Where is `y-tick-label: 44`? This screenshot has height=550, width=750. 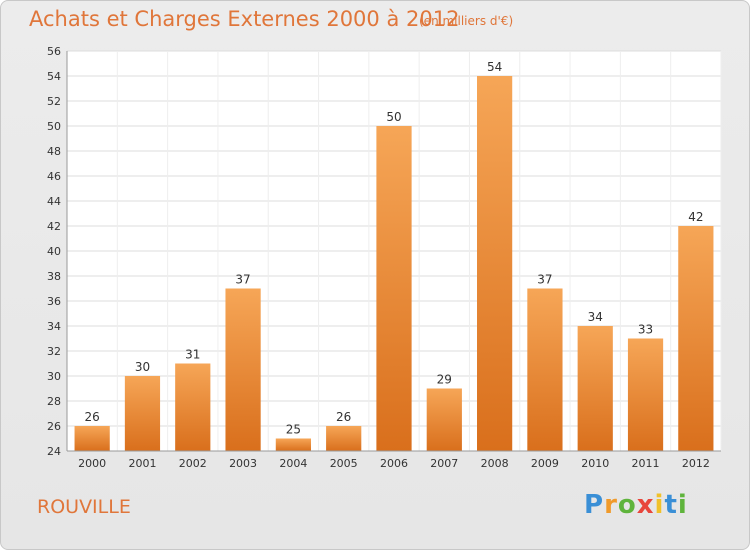
y-tick-label: 44 is located at coordinates (54, 201).